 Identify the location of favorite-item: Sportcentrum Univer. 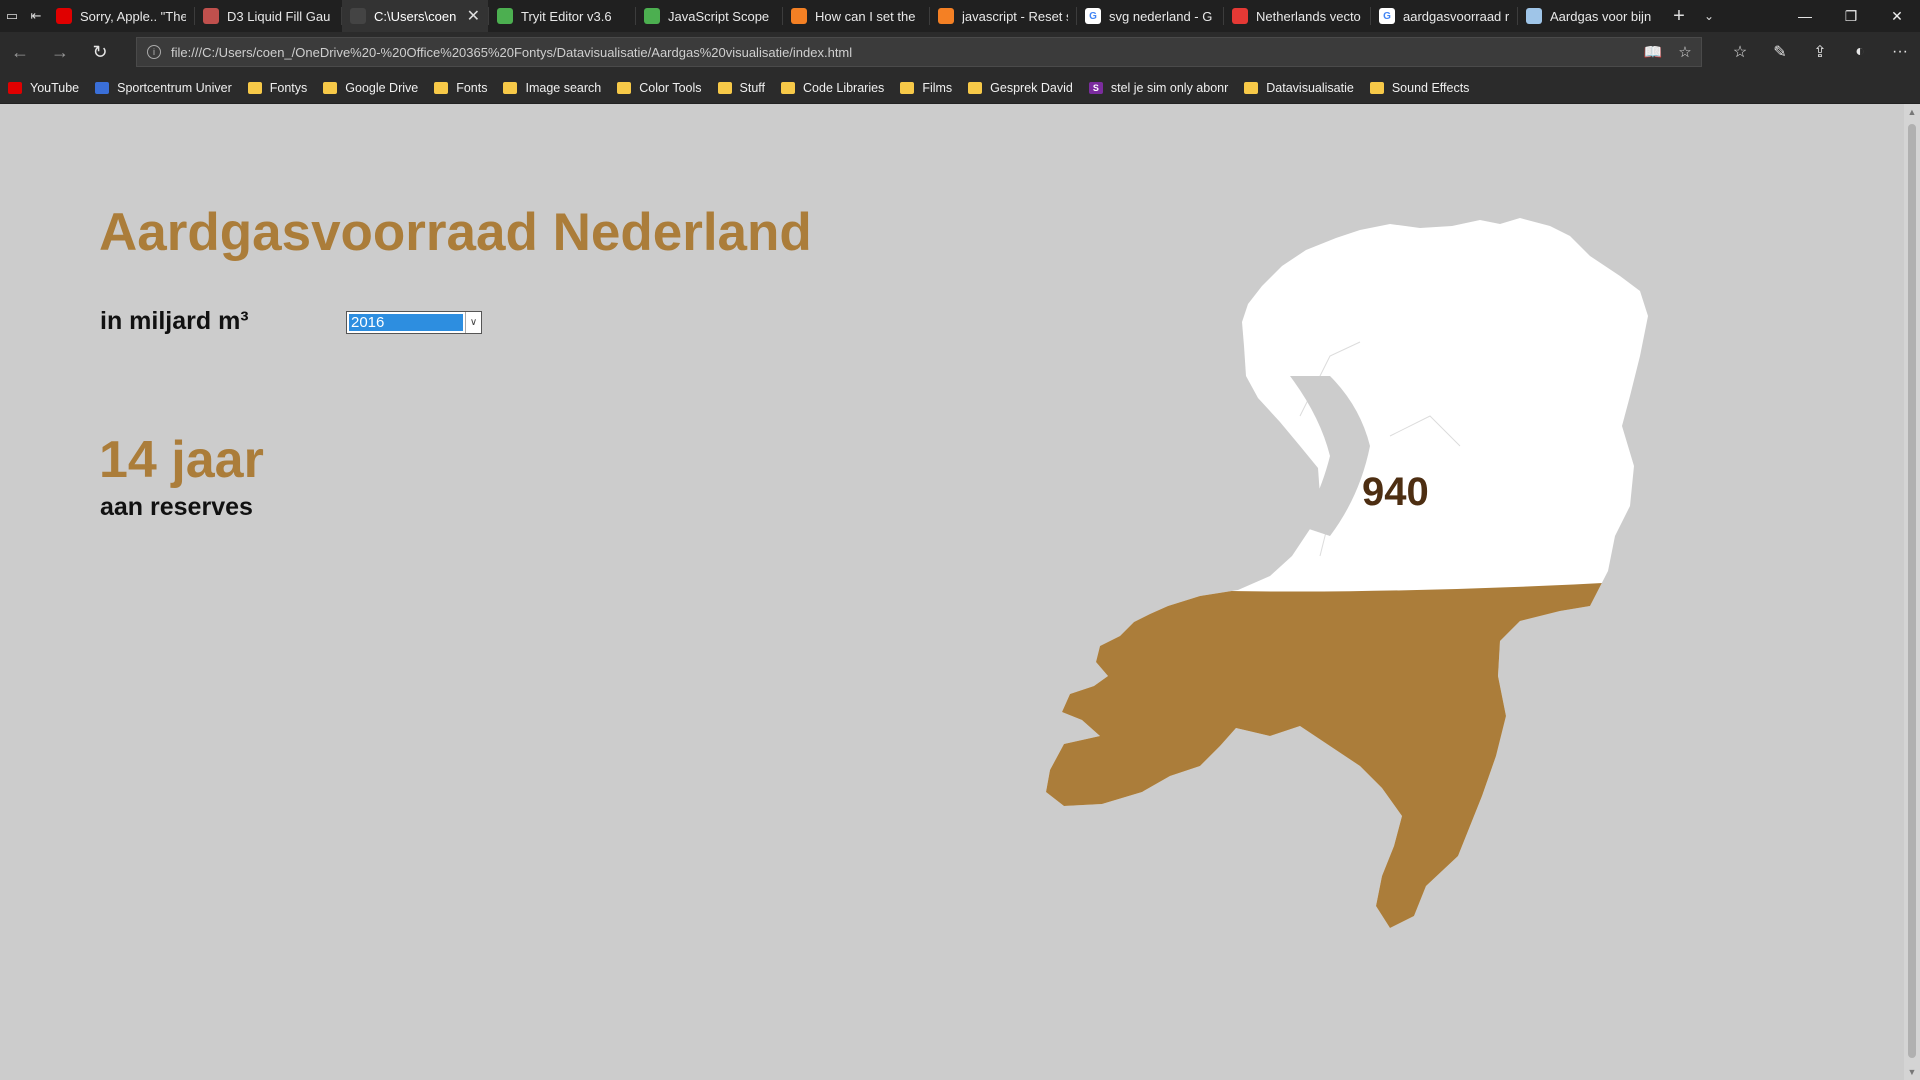
(163, 88).